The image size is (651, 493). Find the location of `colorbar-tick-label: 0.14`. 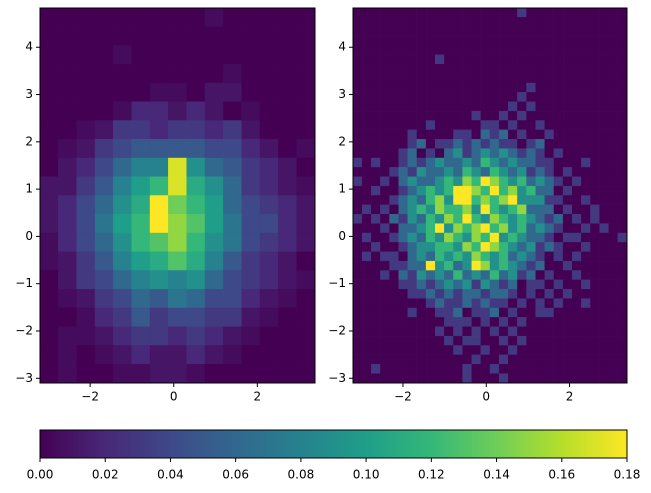

colorbar-tick-label: 0.14 is located at coordinates (496, 475).